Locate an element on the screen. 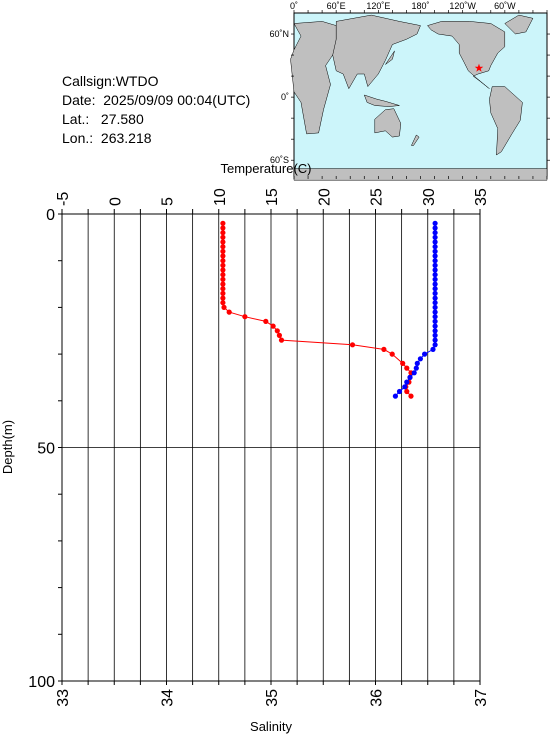 This screenshot has width=553, height=736. bottom-tick-label: 37 is located at coordinates (481, 698).